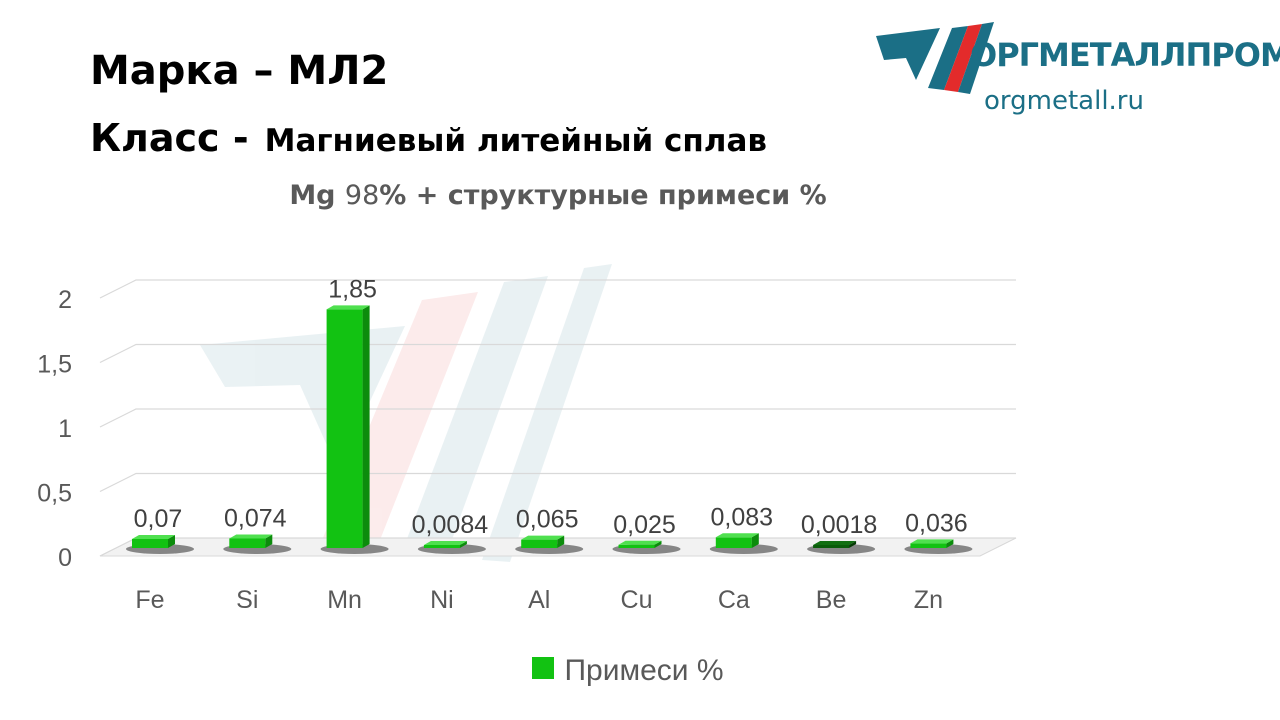  Describe the element at coordinates (451, 547) in the screenshot. I see `bar-ni` at that location.